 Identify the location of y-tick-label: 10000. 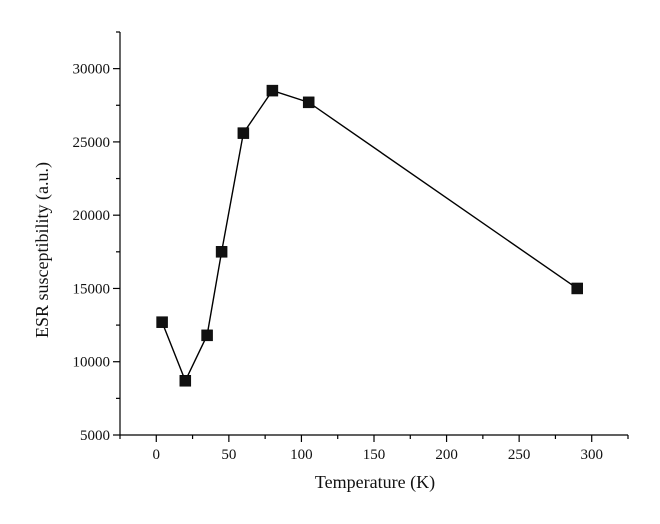
(92, 363).